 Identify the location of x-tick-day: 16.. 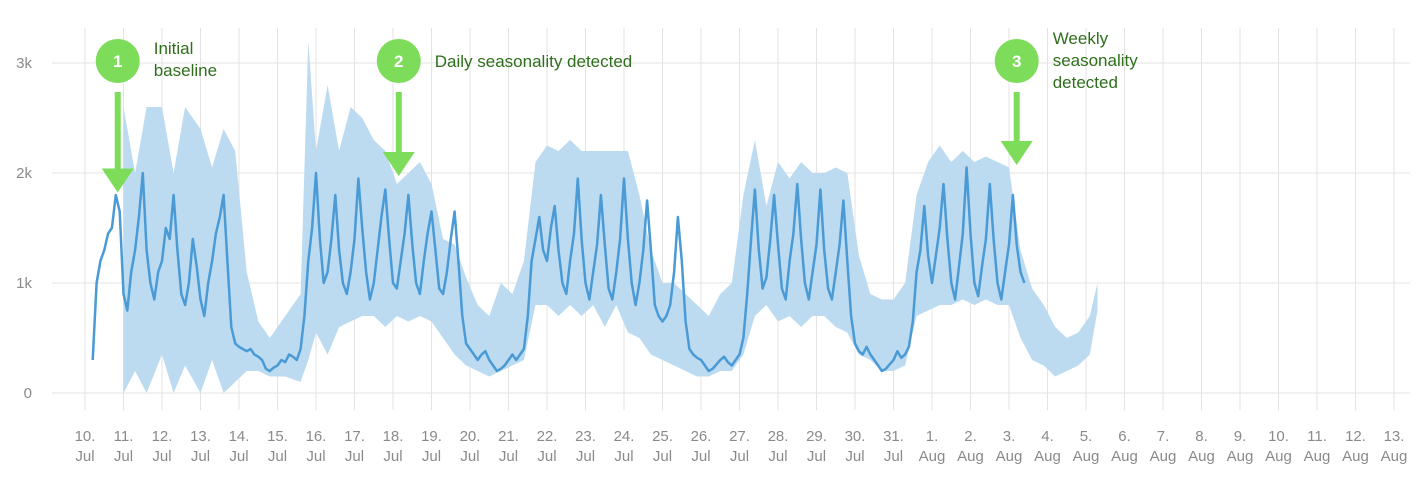
(316, 436).